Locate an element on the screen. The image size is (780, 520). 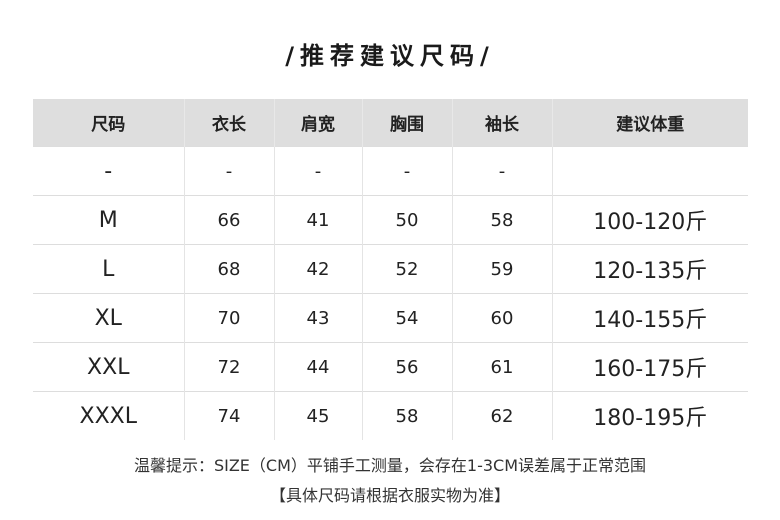
column-header: 建议体重 is located at coordinates (649, 123).